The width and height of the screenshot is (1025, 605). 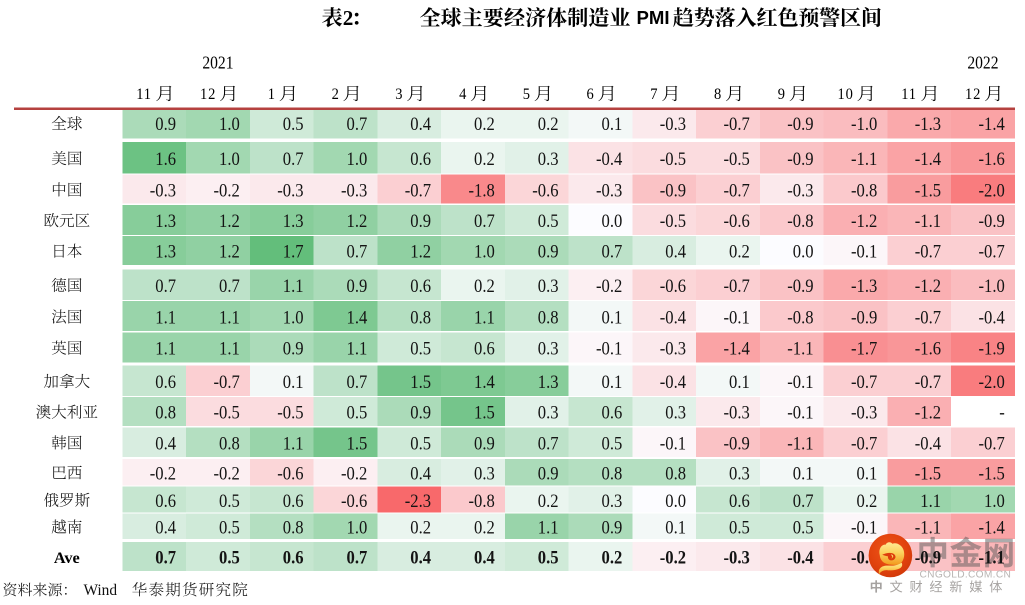 I want to click on svg-text: 10, so click(x=846, y=94).